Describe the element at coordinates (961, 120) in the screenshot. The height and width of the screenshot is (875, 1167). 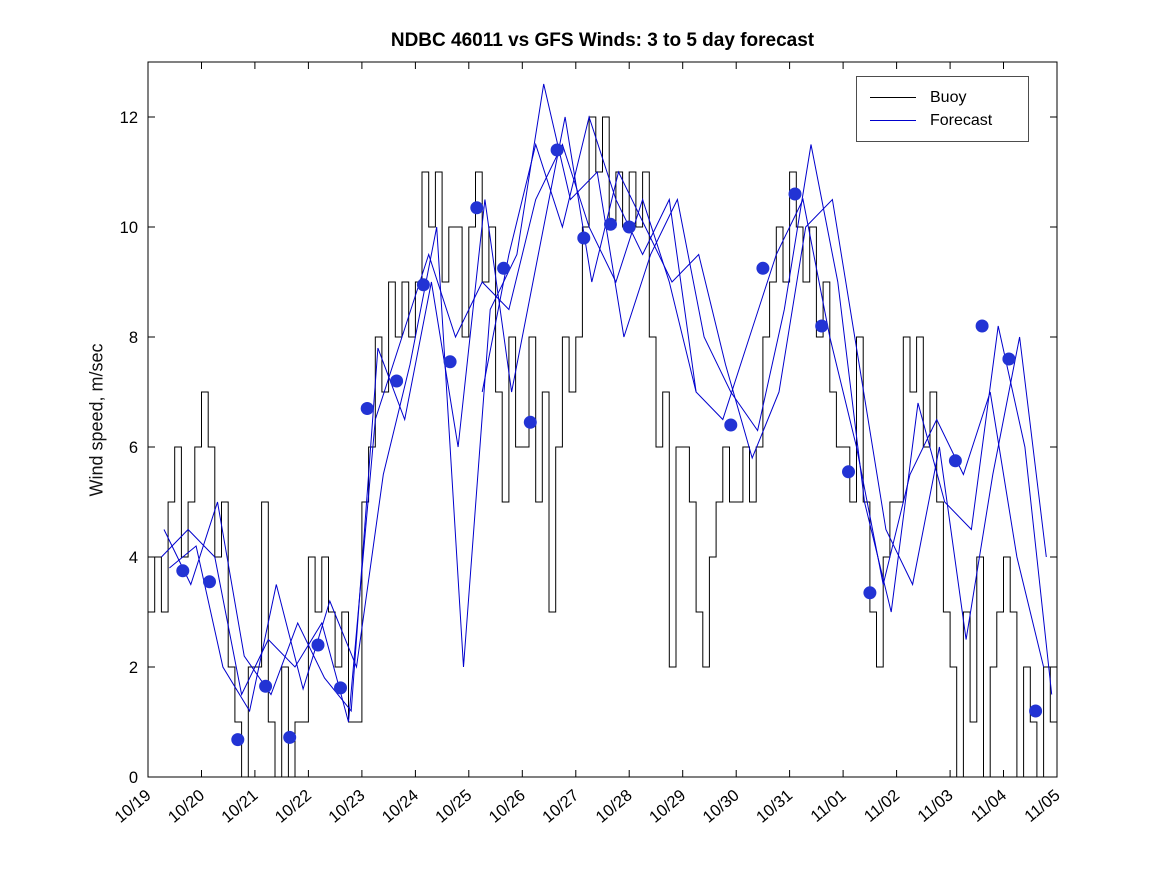
I see `legend-label-forecast: Forecast` at that location.